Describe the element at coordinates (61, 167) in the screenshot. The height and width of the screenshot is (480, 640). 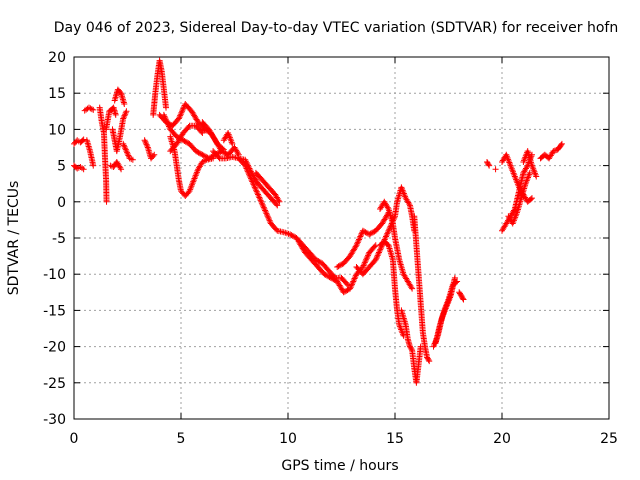
I see `y-tick-label: 5` at that location.